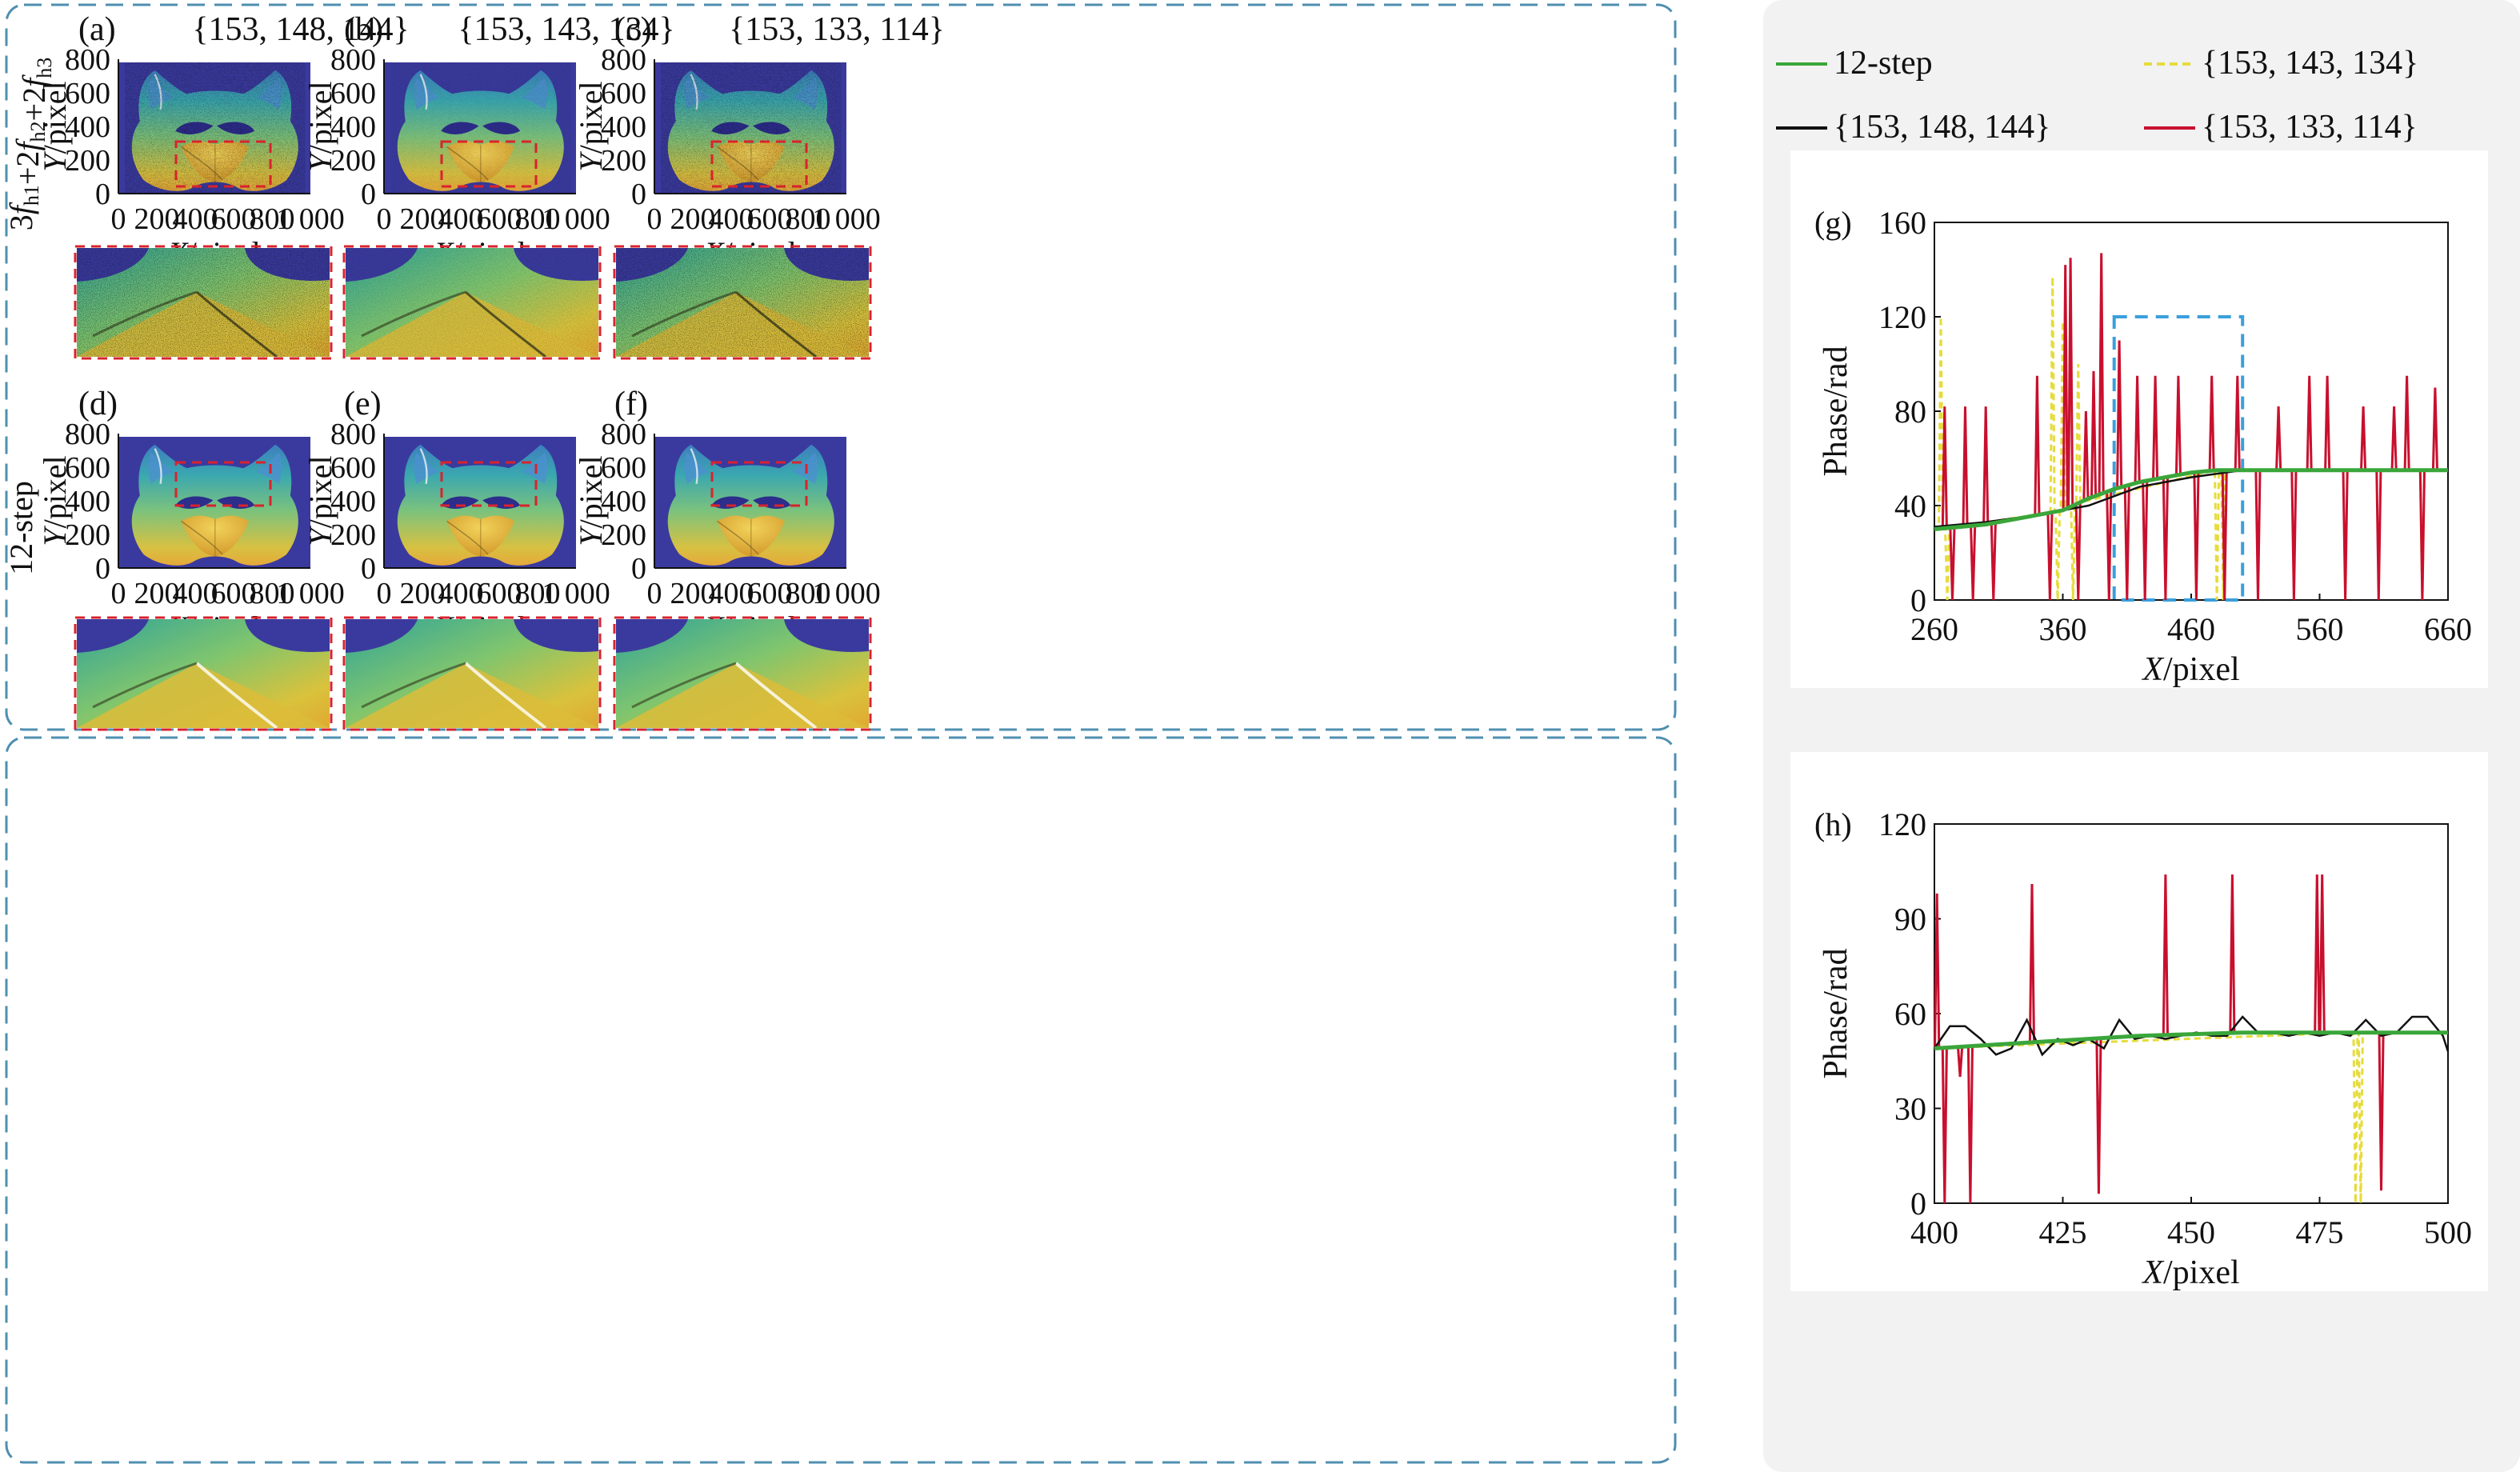 This screenshot has height=1472, width=2520. Describe the element at coordinates (1910, 506) in the screenshot. I see `y-tick-label: 40` at that location.